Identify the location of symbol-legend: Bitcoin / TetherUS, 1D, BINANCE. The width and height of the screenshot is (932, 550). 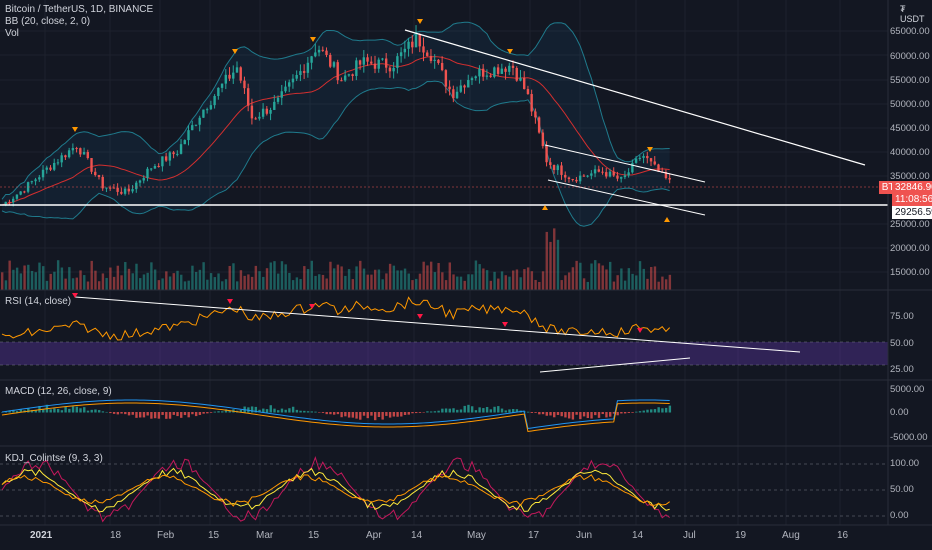
(79, 9).